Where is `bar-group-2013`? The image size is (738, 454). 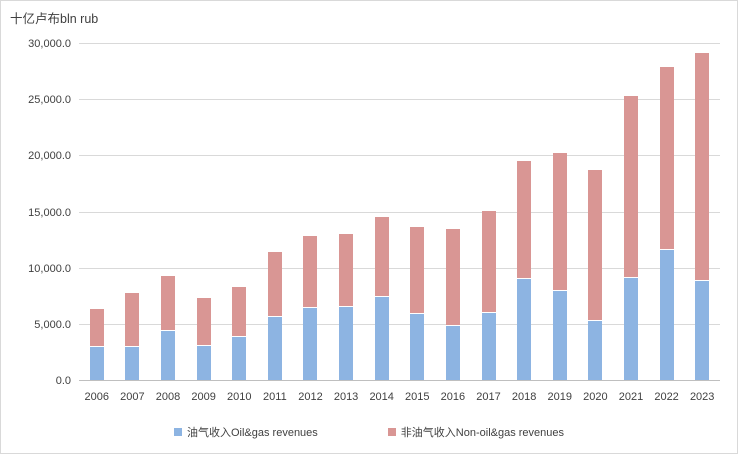 bar-group-2013 is located at coordinates (346, 306).